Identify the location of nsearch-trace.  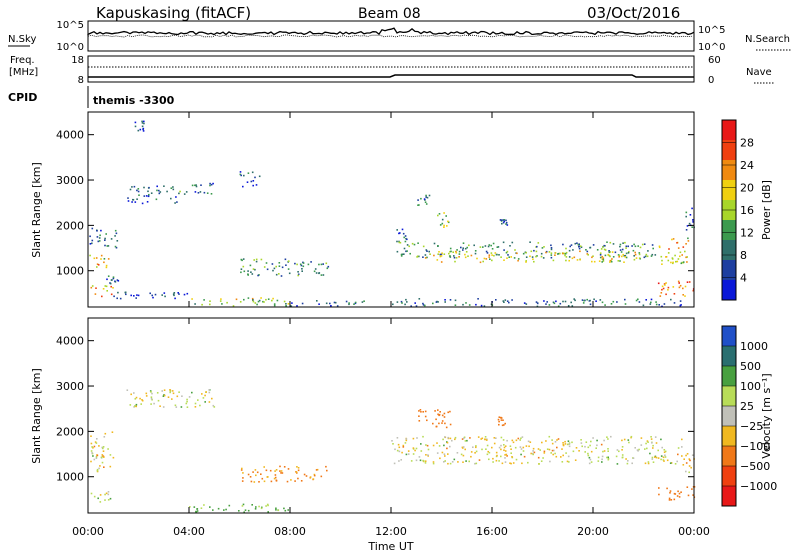
(390, 36).